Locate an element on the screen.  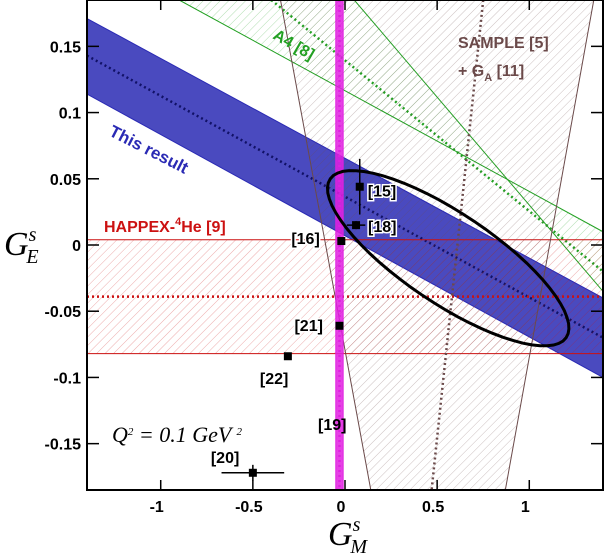
sample-ga-label-part: + G is located at coordinates (471, 71).